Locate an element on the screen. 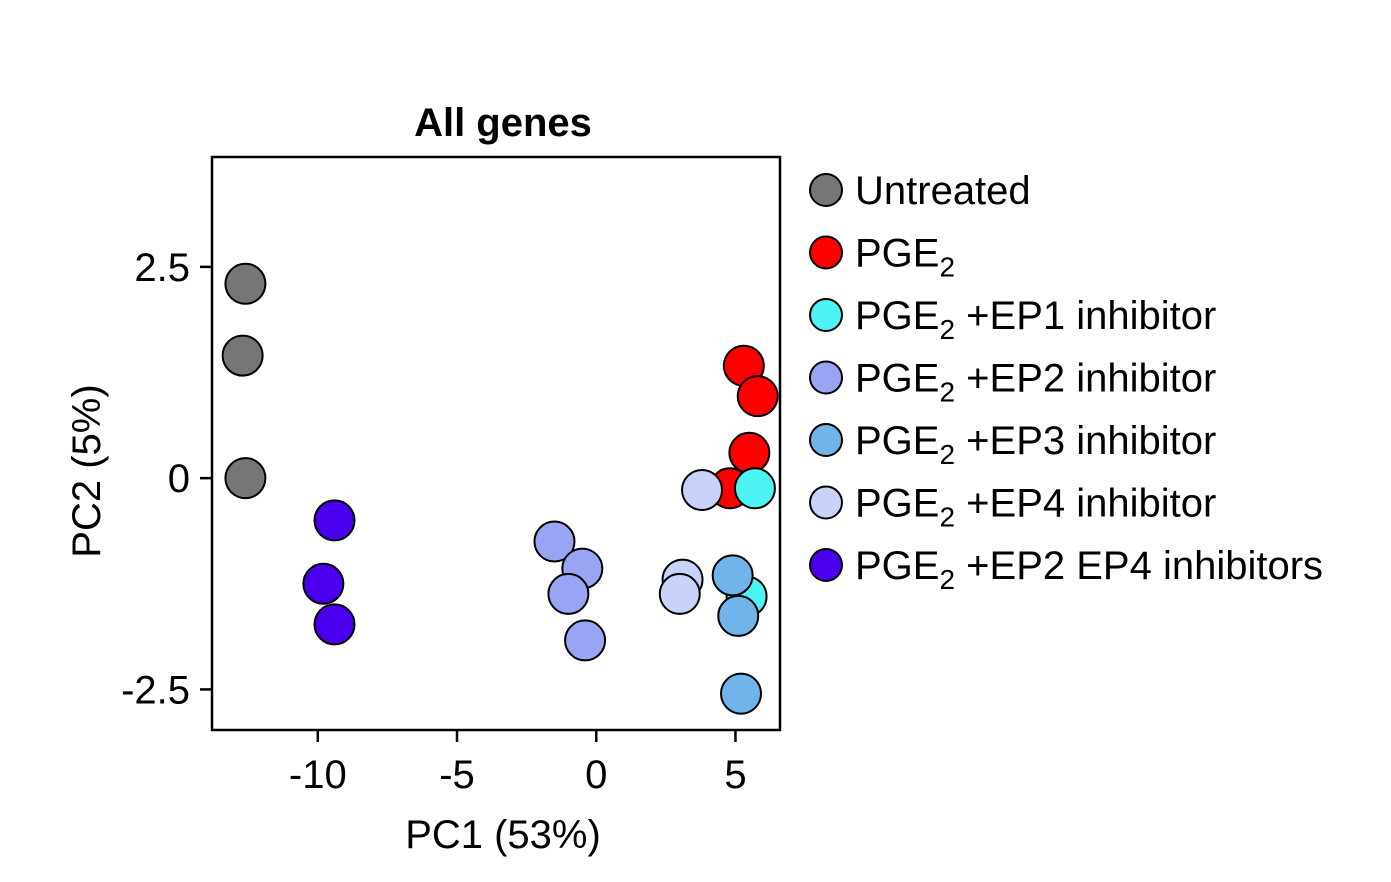 The height and width of the screenshot is (882, 1391). x-axis-title: PC1 (53%) is located at coordinates (503, 835).